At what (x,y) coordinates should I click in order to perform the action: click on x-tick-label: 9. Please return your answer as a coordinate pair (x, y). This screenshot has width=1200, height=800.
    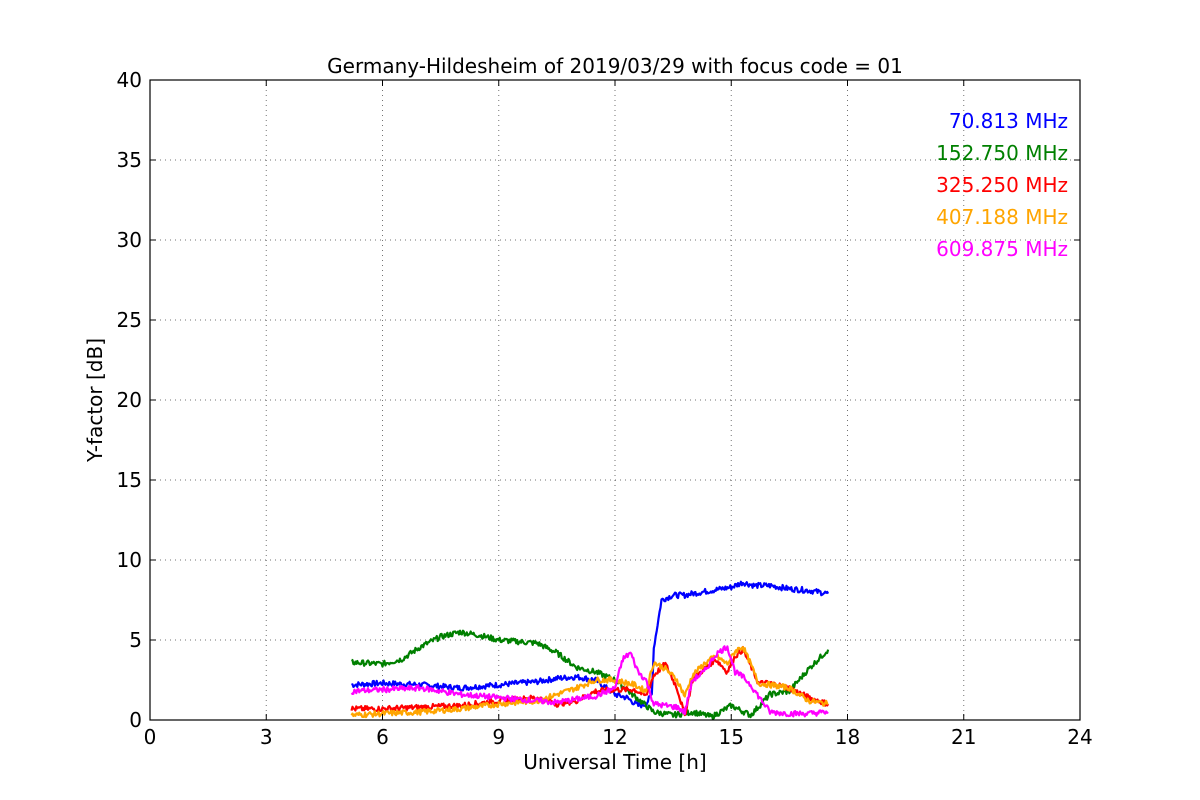
    Looking at the image, I should click on (498, 737).